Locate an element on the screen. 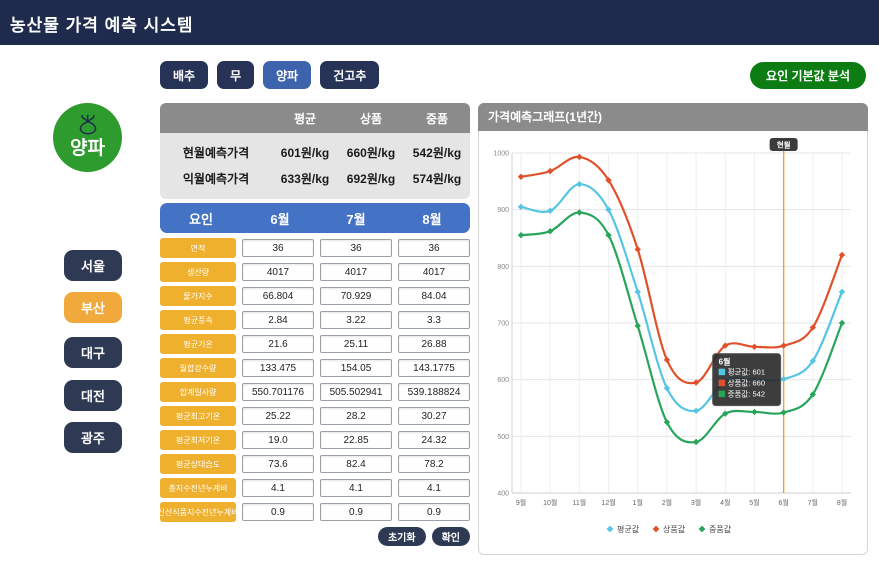  tooltip-swatch is located at coordinates (722, 383).